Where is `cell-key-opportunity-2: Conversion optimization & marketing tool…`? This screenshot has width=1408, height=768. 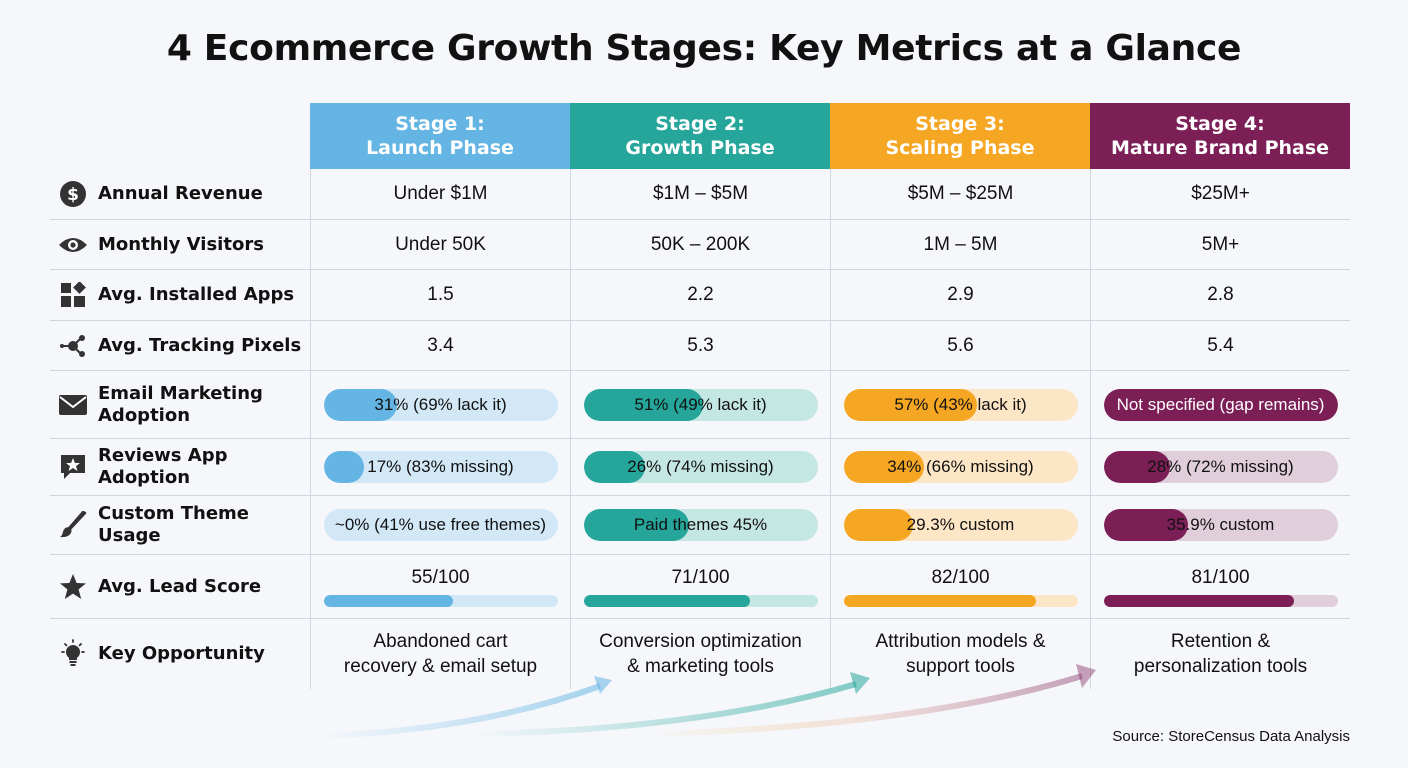 cell-key-opportunity-2: Conversion optimization & marketing tool… is located at coordinates (700, 654).